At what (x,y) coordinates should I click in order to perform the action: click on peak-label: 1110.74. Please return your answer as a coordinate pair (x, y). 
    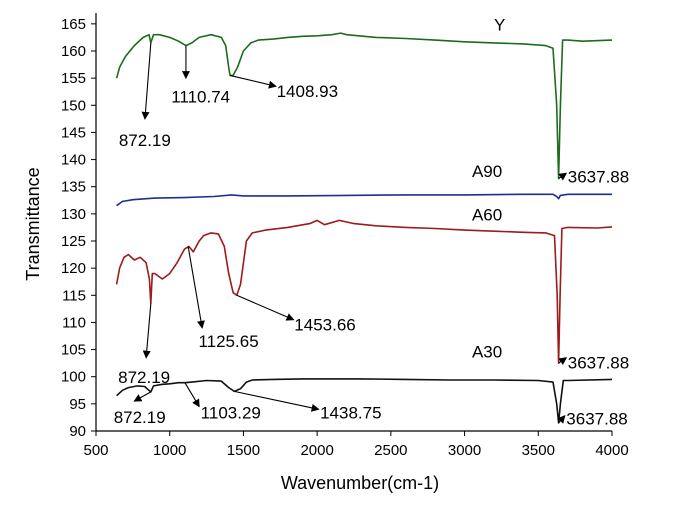
    Looking at the image, I should click on (200, 97).